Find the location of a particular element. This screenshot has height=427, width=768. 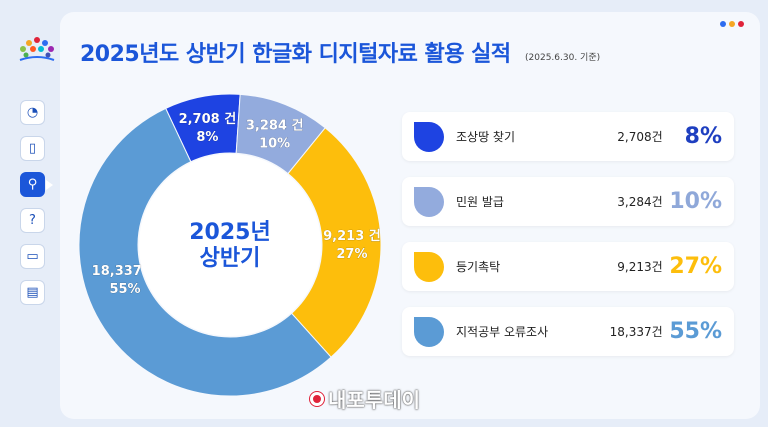

legend-label: 민원 발급 is located at coordinates (480, 202).